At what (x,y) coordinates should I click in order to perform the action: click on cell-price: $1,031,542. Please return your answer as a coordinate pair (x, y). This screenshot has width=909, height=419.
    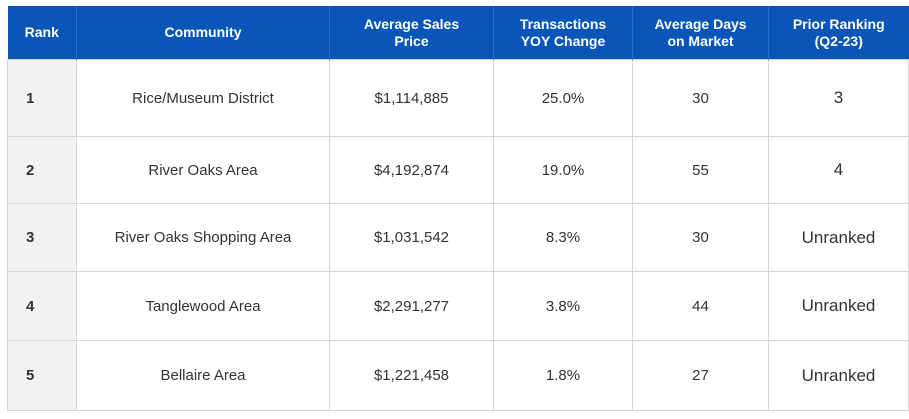
    Looking at the image, I should click on (411, 237).